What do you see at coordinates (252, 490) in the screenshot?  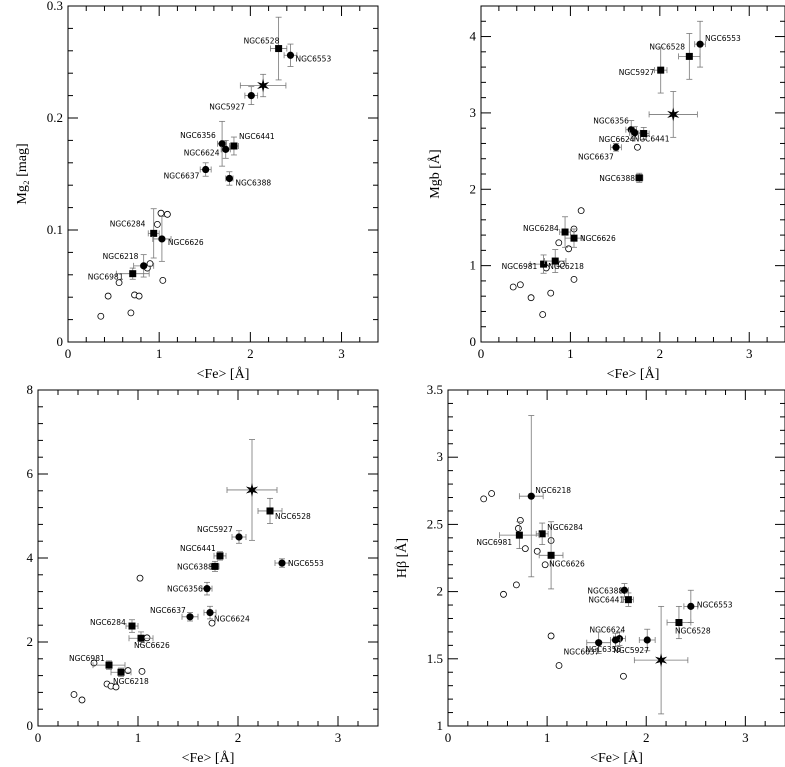 I see `star-point` at bounding box center [252, 490].